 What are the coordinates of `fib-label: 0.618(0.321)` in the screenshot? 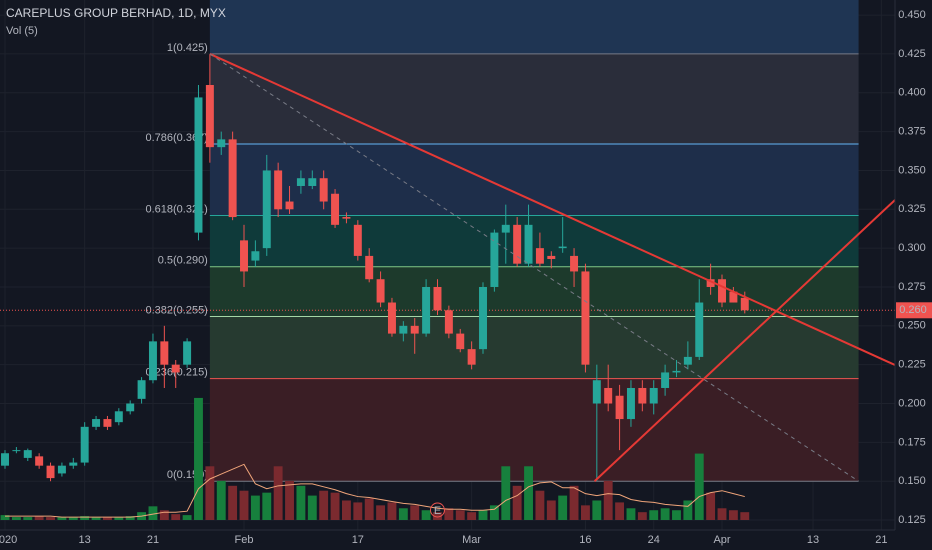 It's located at (176, 209).